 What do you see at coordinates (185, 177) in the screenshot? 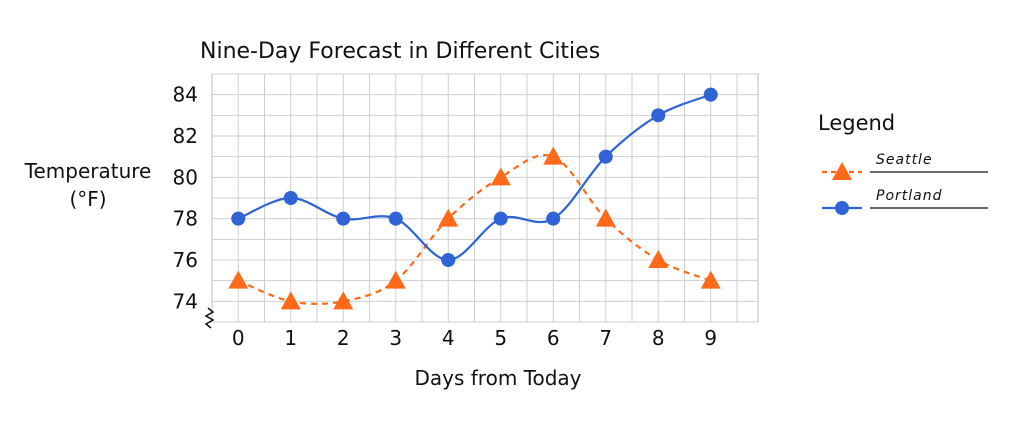
I see `y-tick-label: 80` at bounding box center [185, 177].